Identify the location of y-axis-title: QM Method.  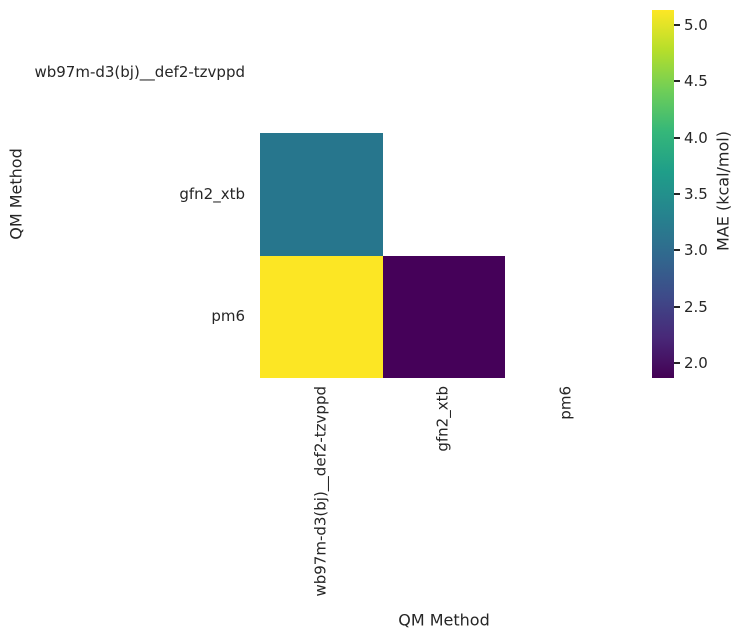
(16, 194).